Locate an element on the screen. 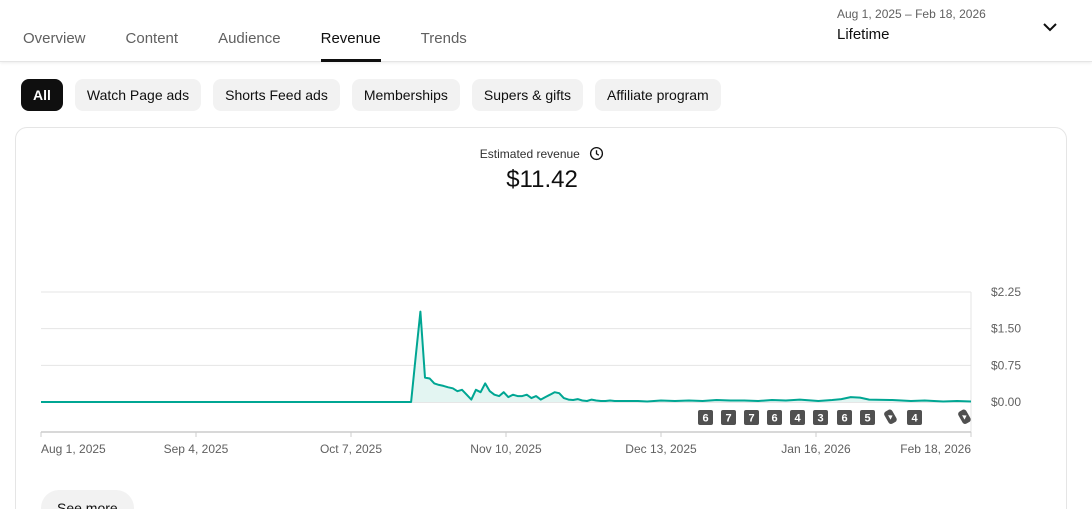 The height and width of the screenshot is (509, 1092). y-tick-label: $0.00 is located at coordinates (1006, 402).